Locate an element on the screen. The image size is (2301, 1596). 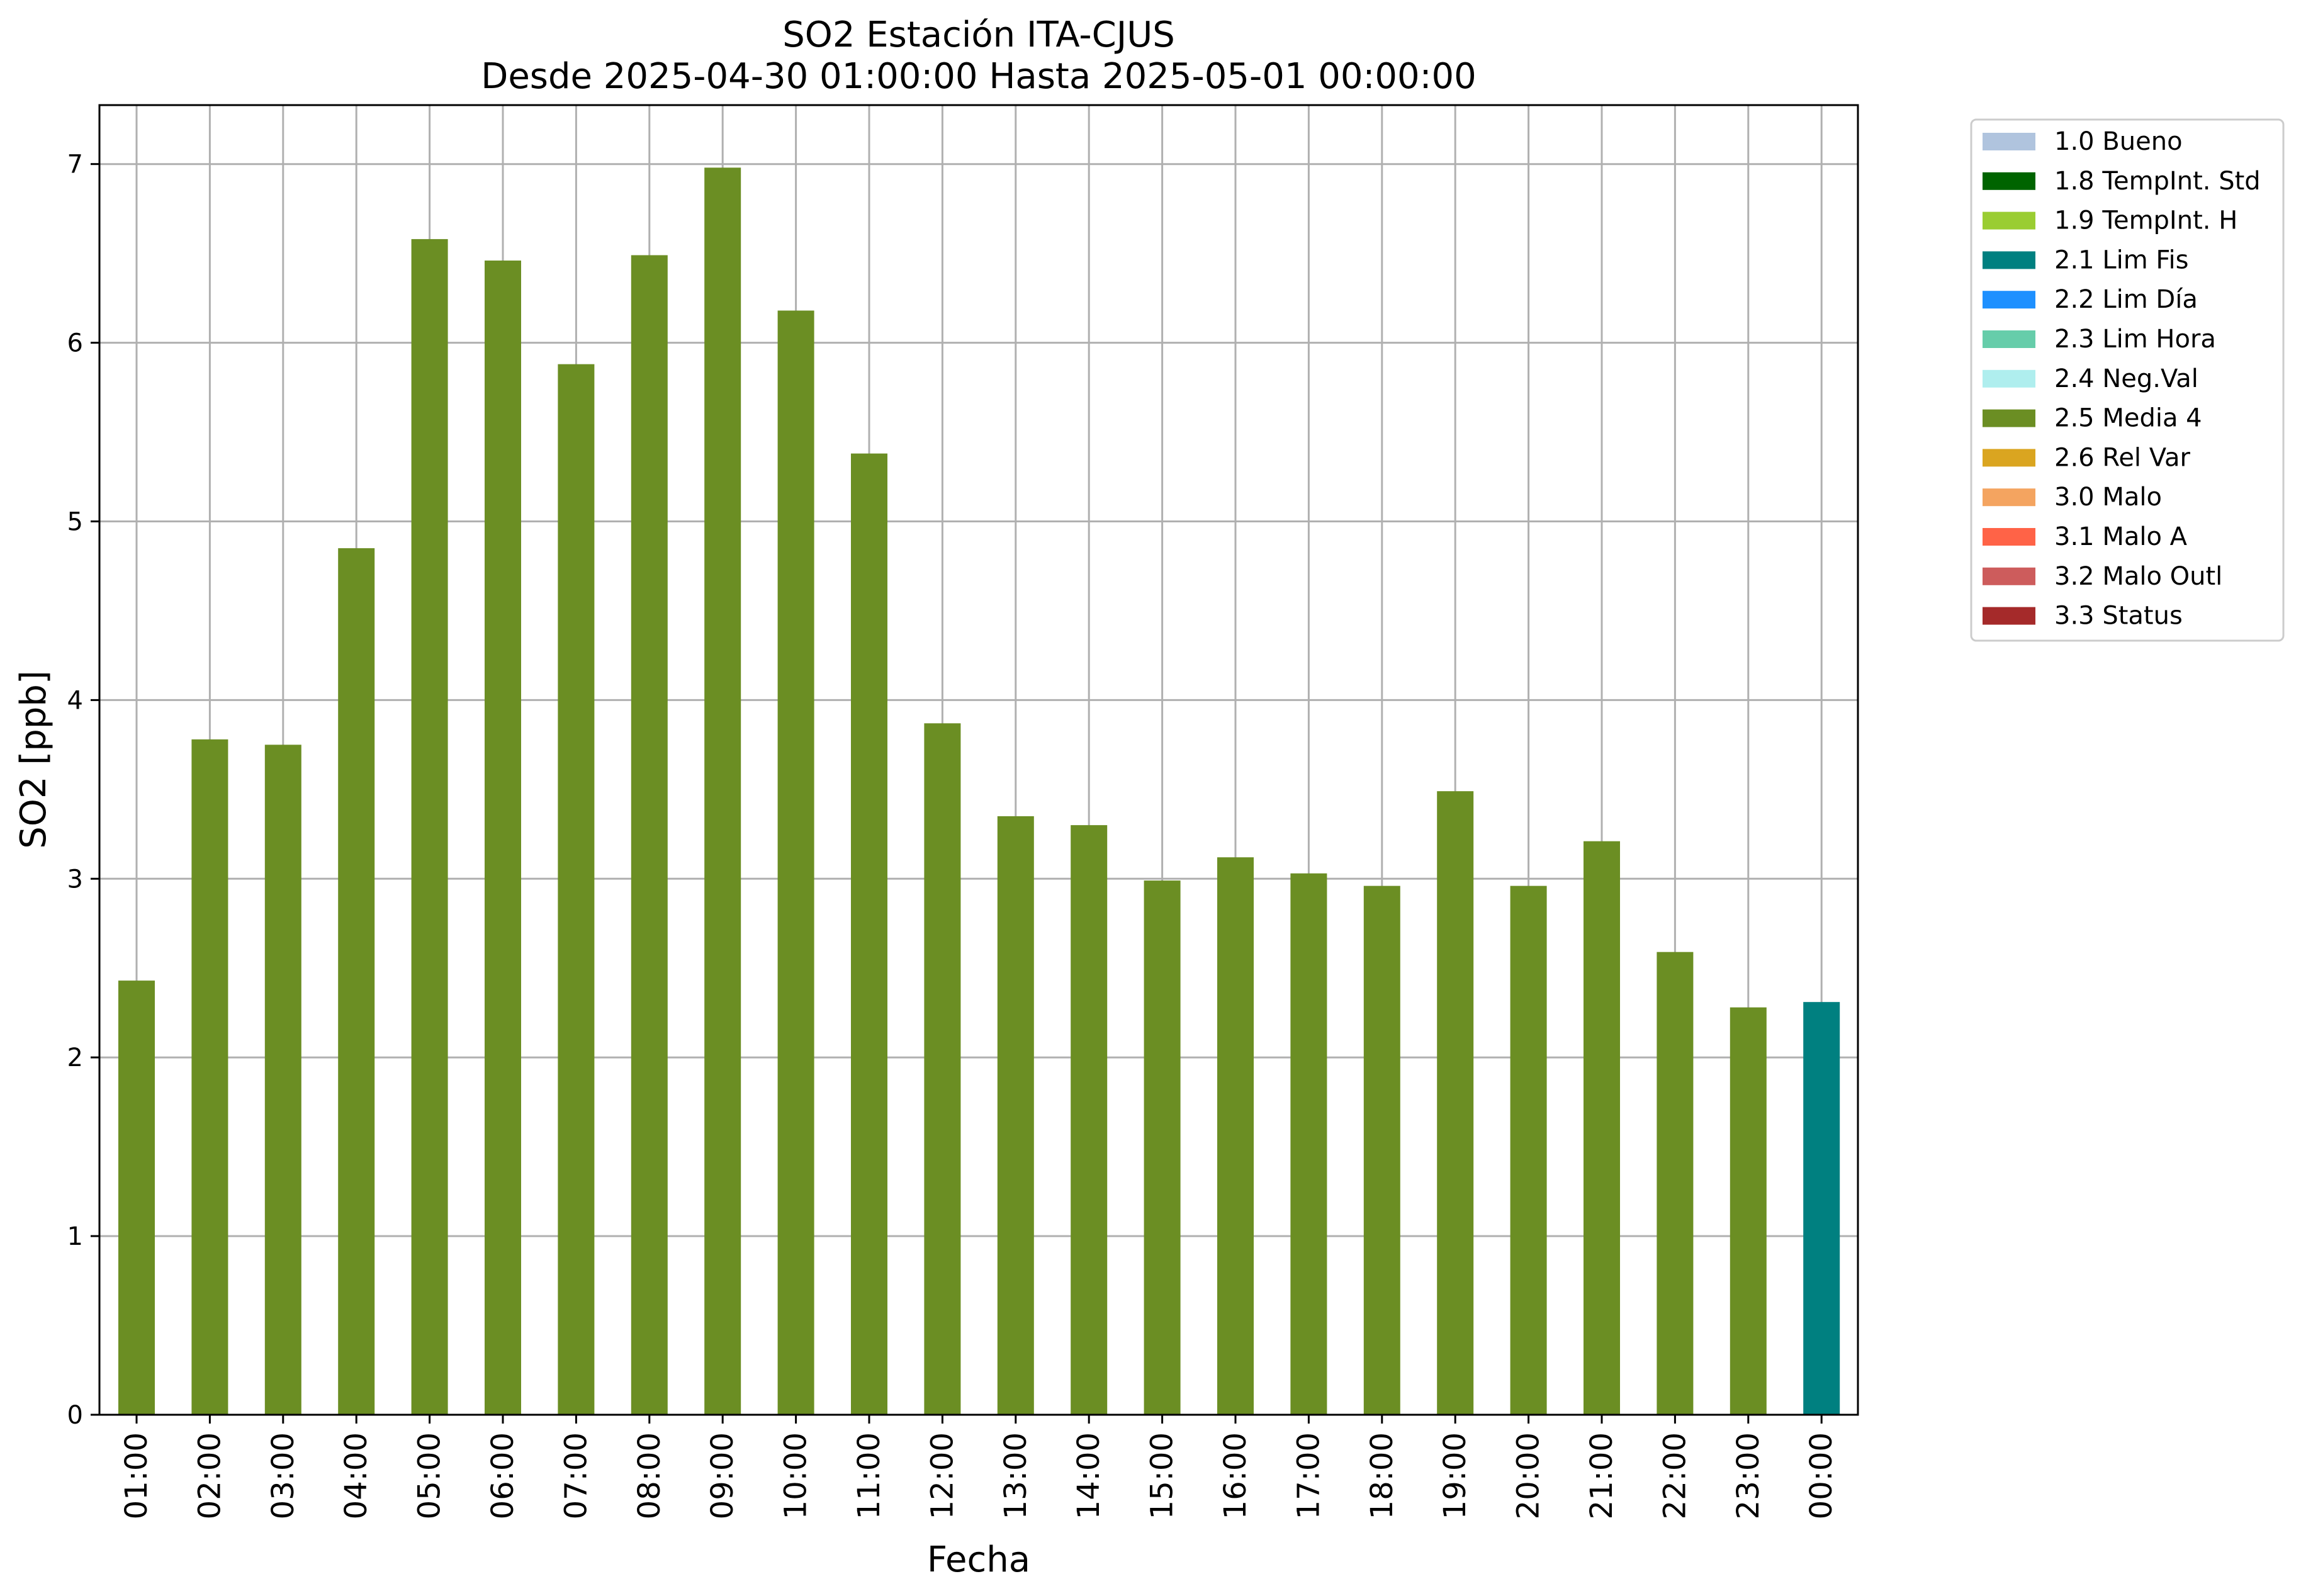
x-tick-label: 14:00 is located at coordinates (1088, 1475).